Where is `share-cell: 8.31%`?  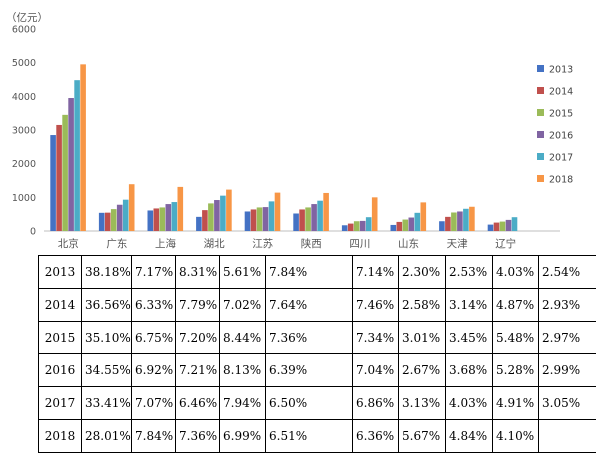 share-cell: 8.31% is located at coordinates (197, 272).